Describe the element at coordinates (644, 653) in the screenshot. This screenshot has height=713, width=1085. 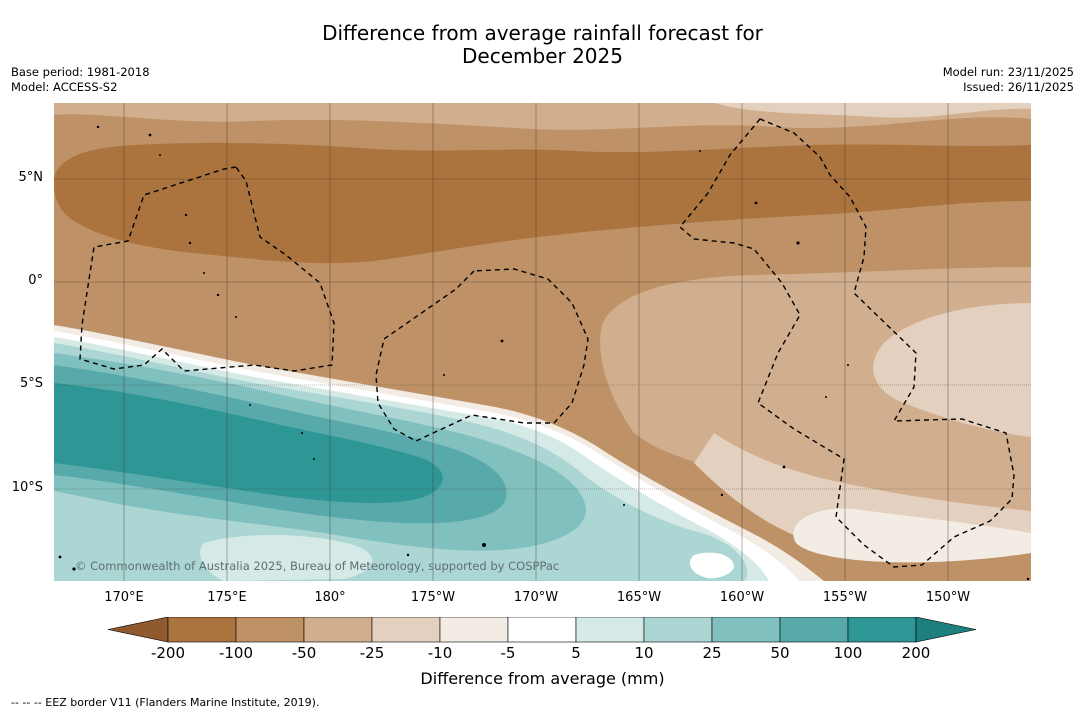
I see `colorbar-tick: 10` at that location.